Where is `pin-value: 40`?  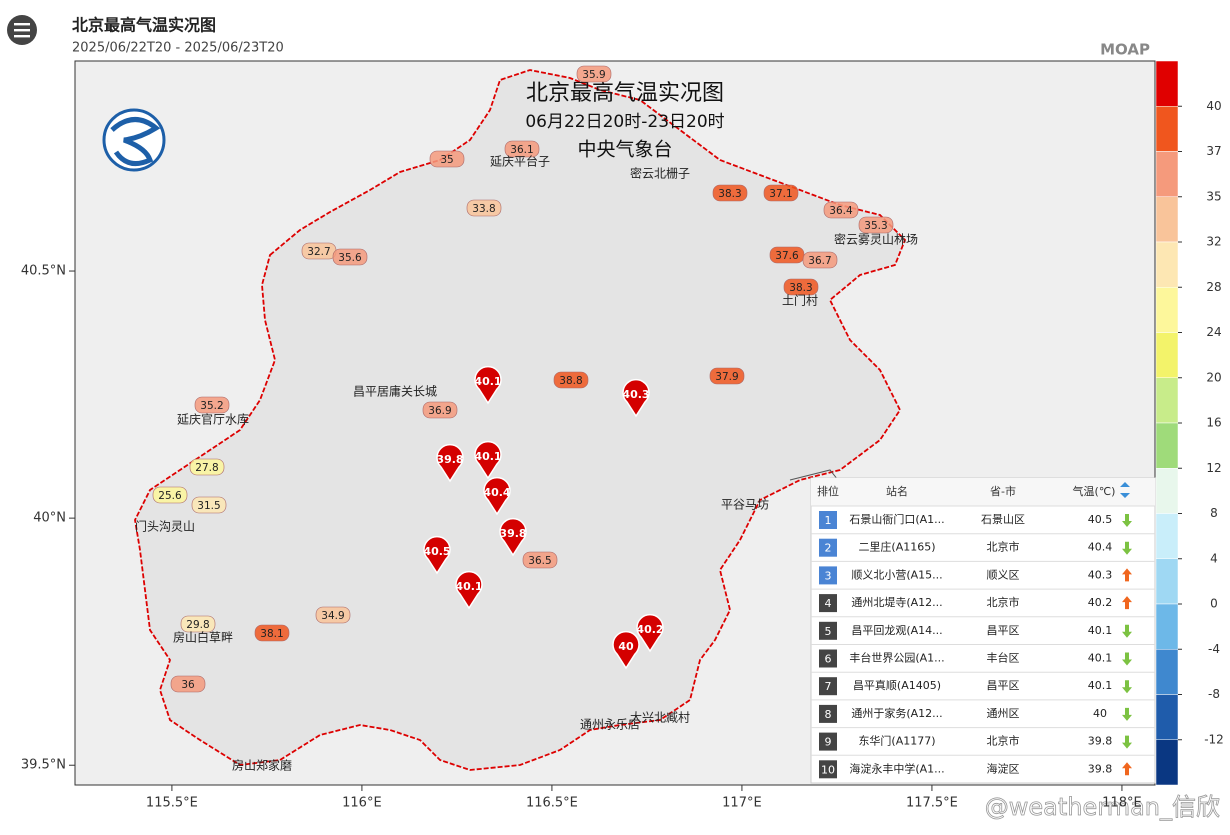
pin-value: 40 is located at coordinates (626, 646).